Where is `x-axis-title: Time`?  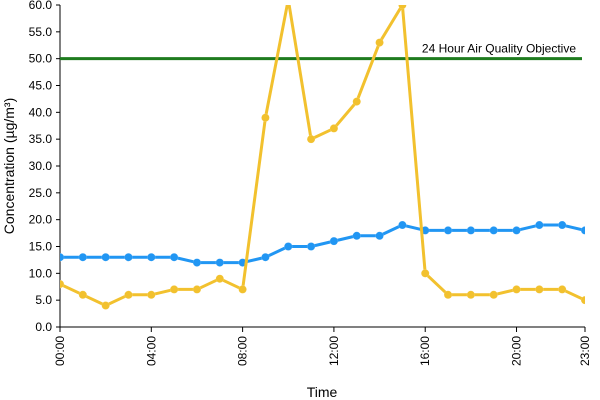 x-axis-title: Time is located at coordinates (322, 392).